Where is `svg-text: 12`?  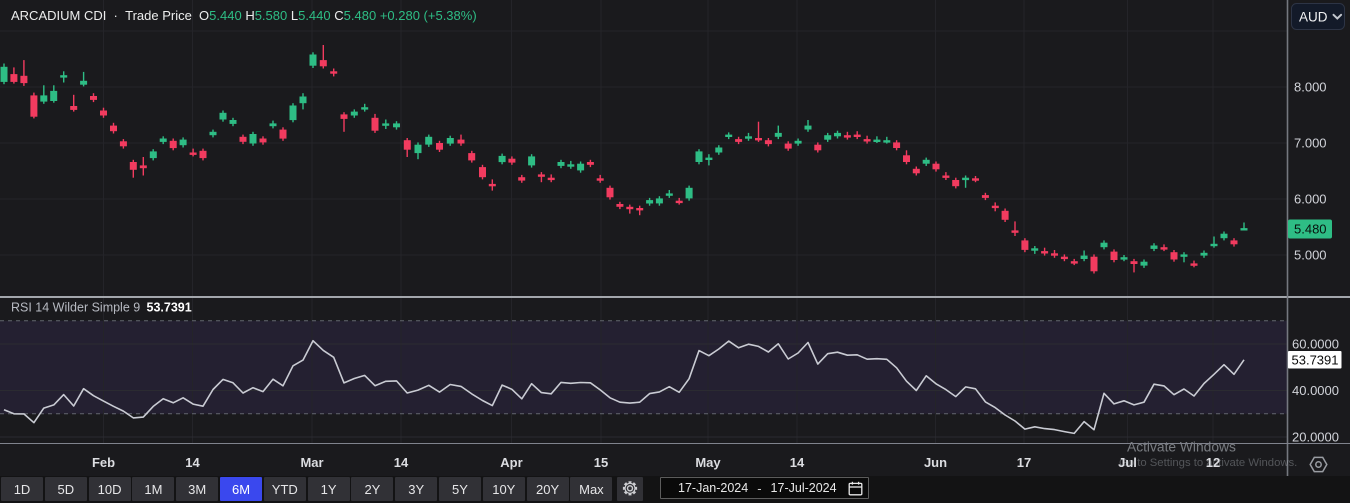 svg-text: 12 is located at coordinates (1213, 462).